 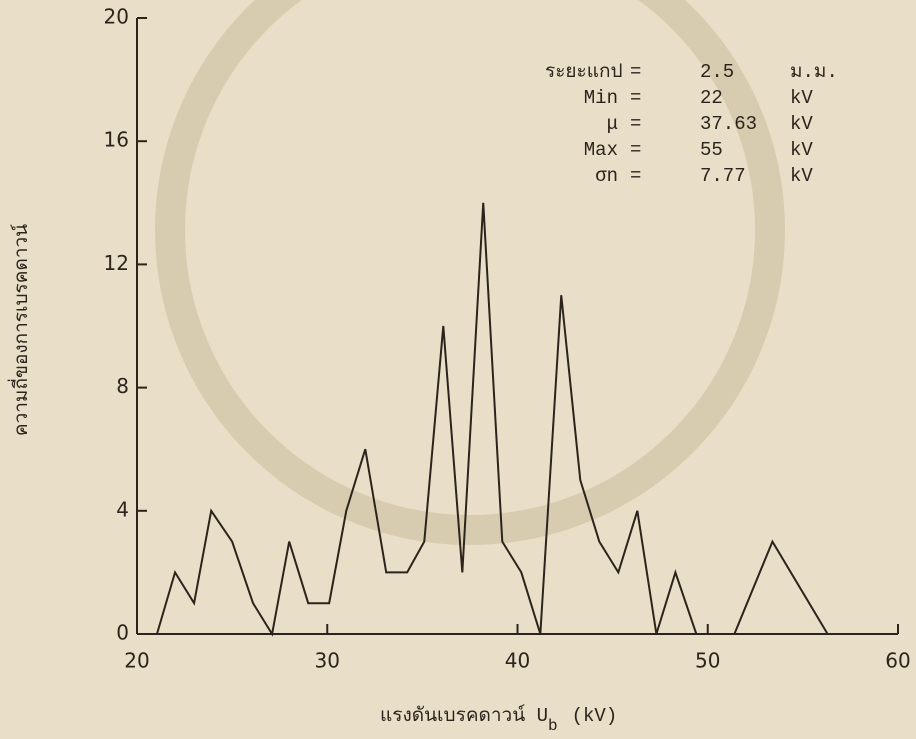 I want to click on stat-text: ม.ม., so click(x=814, y=72).